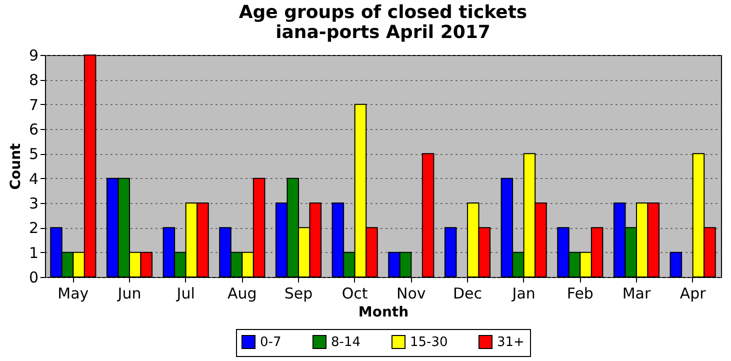 The height and width of the screenshot is (361, 731). Describe the element at coordinates (33, 179) in the screenshot. I see `y-tick-label: 4` at that location.